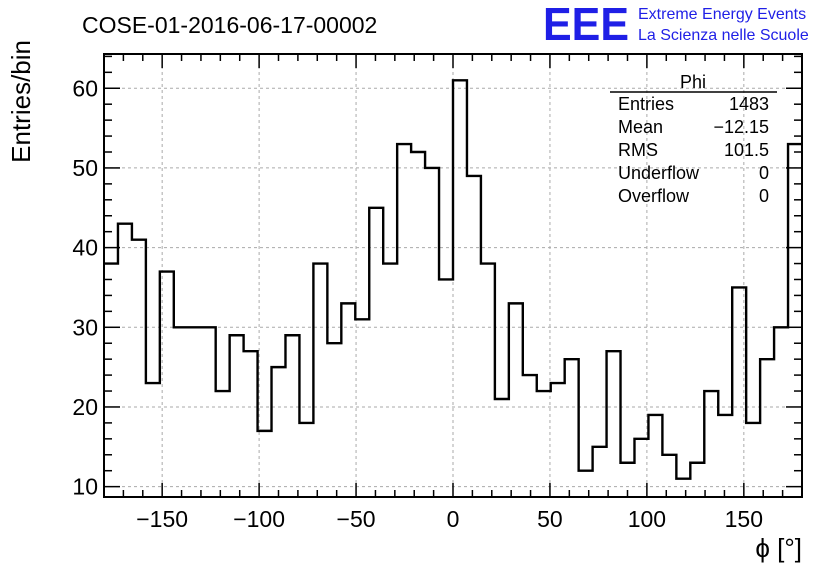 The image size is (836, 572). What do you see at coordinates (85, 407) in the screenshot?
I see `y-tick-label: 20` at bounding box center [85, 407].